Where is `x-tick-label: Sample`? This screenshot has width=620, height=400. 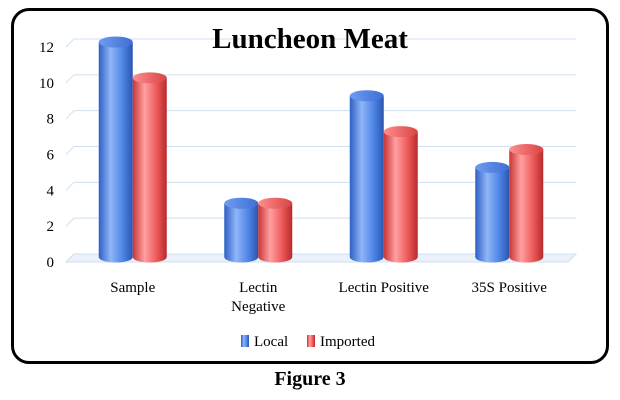 x-tick-label: Sample is located at coordinates (132, 288).